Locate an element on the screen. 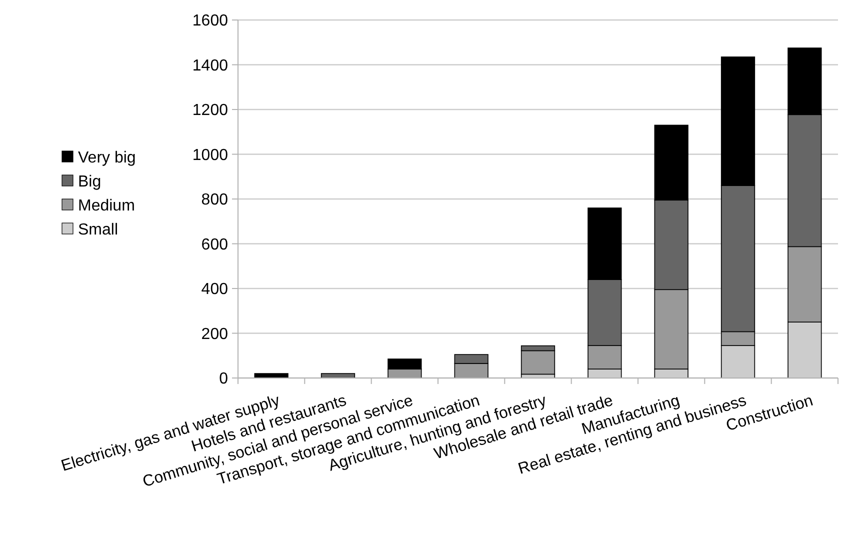 The width and height of the screenshot is (843, 536). y-tick-label: 400 is located at coordinates (214, 289).